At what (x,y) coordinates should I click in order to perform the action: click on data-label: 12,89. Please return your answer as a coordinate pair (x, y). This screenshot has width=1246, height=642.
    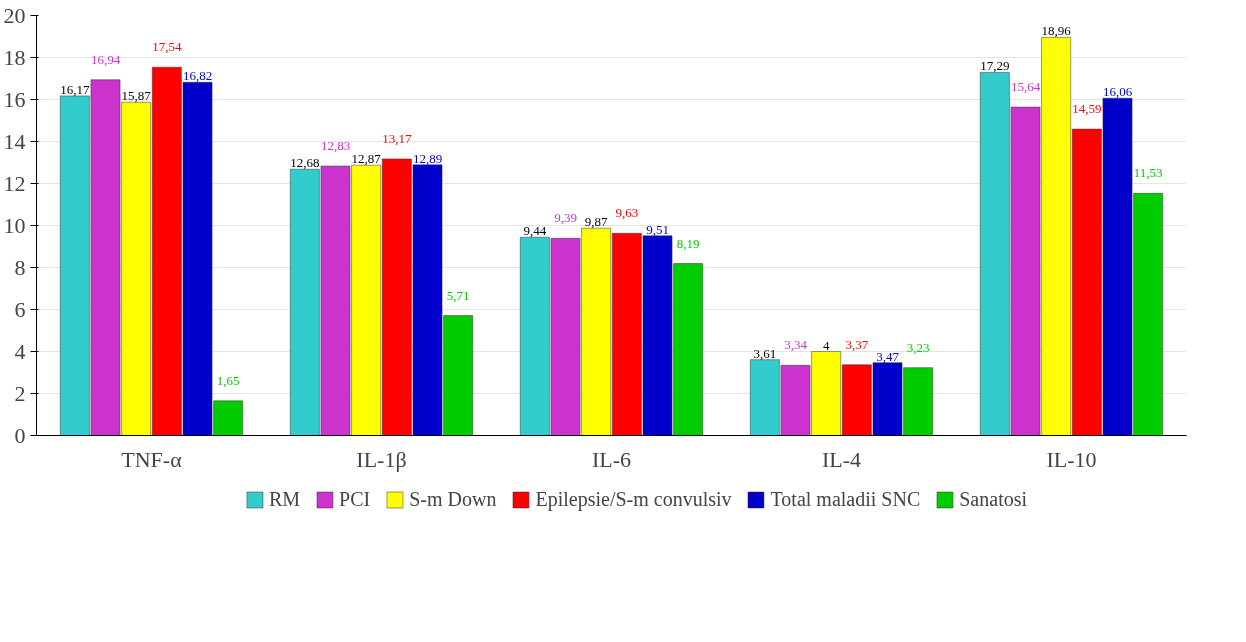
    Looking at the image, I should click on (427, 158).